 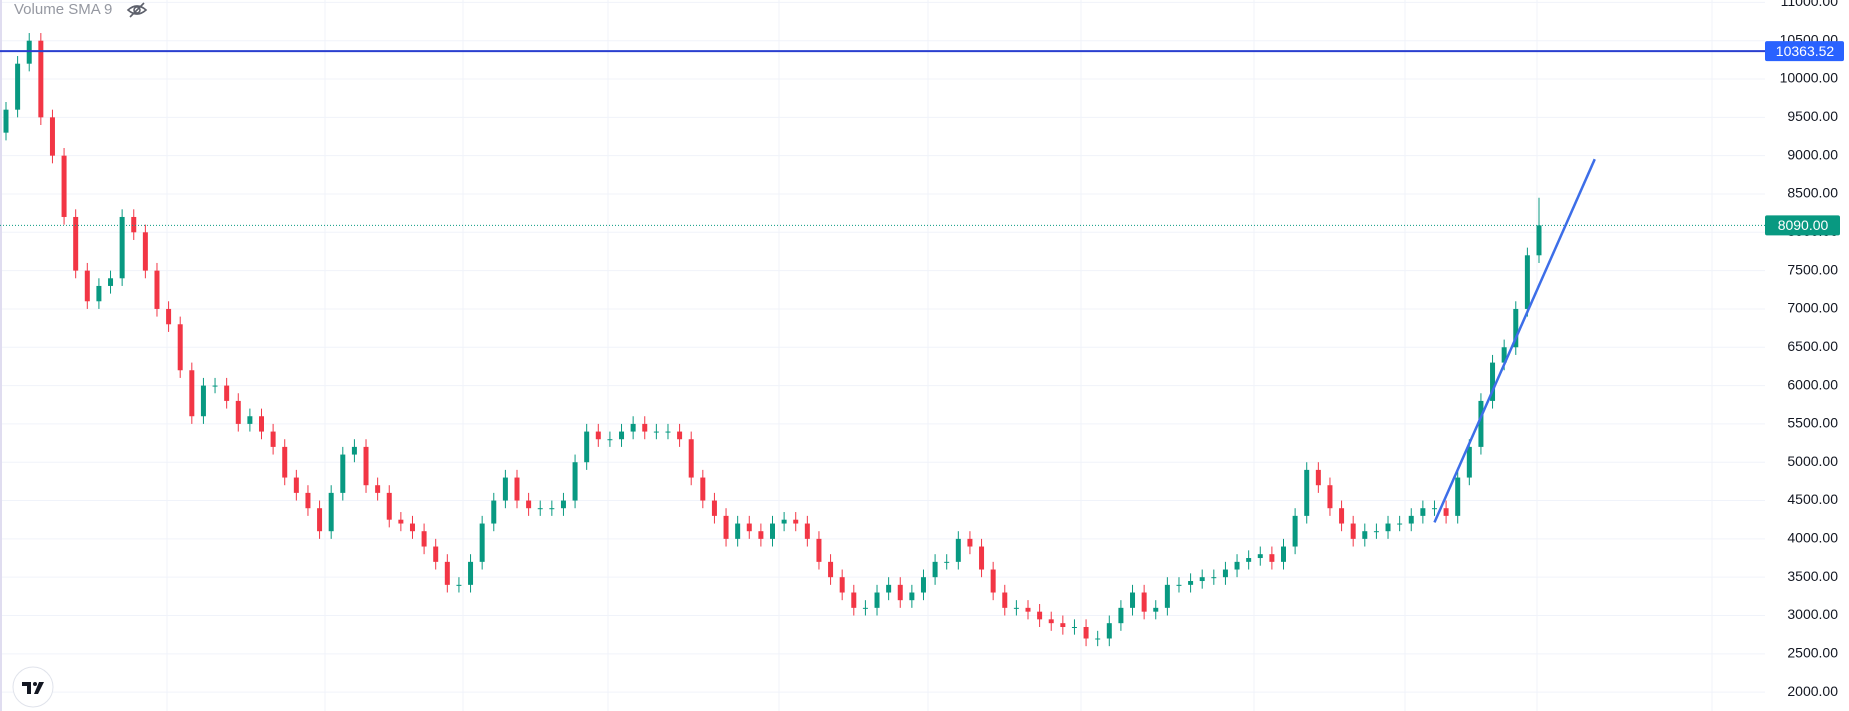 I want to click on y-tick-label: 2000.00, so click(x=1812, y=691).